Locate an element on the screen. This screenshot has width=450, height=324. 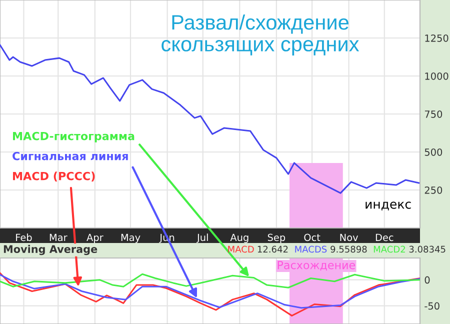
x-tick-label: Jul is located at coordinates (202, 238).